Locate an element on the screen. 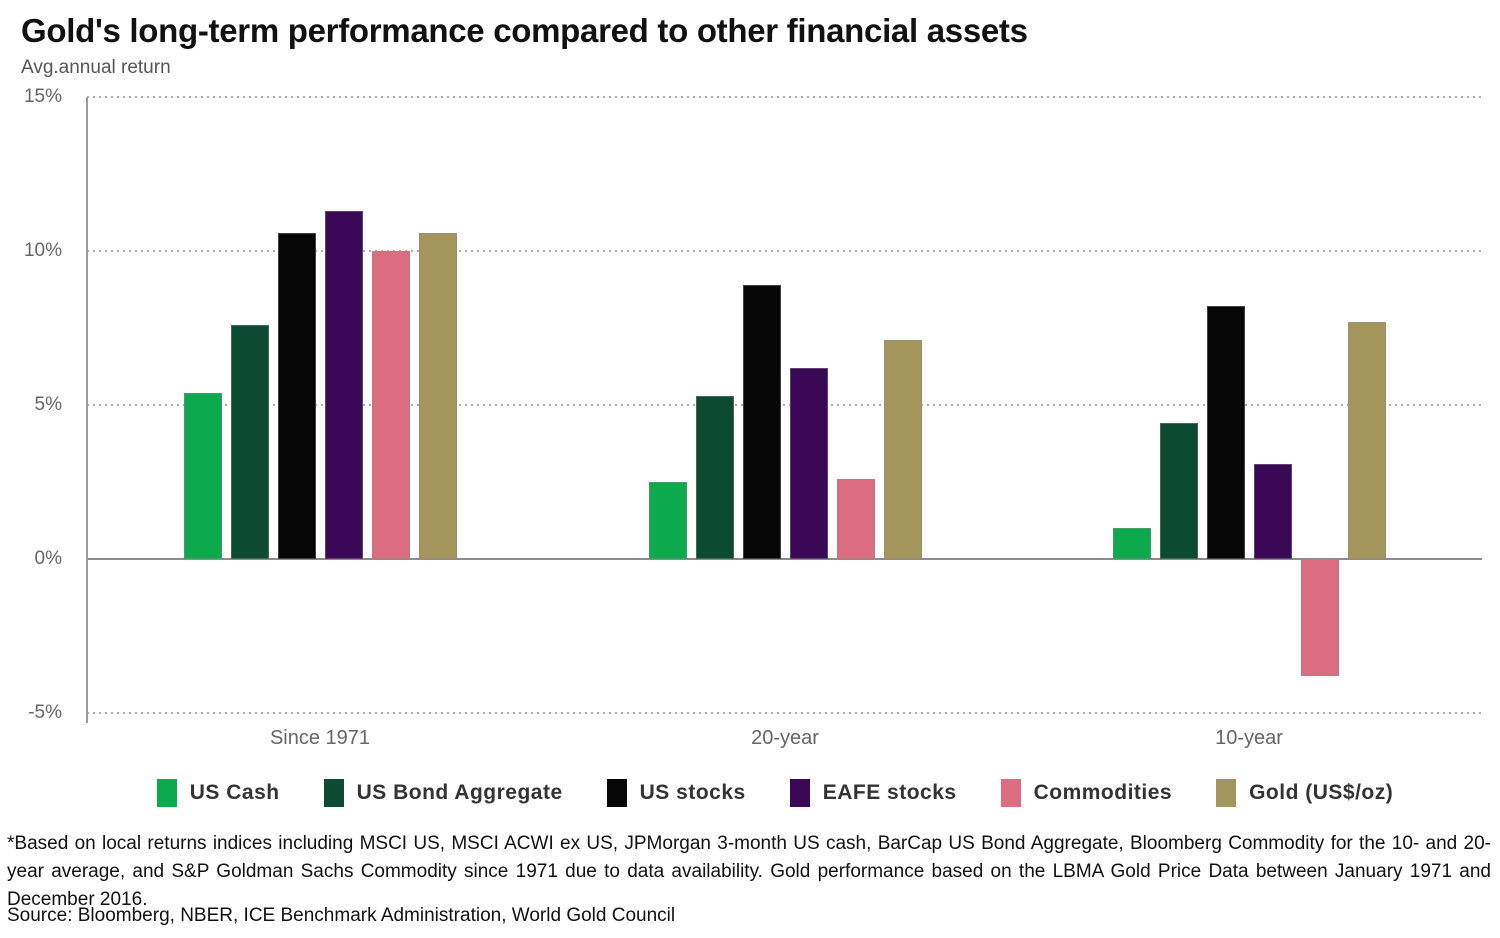 This screenshot has width=1500, height=938. bar-us-cash-10-year is located at coordinates (1131, 543).